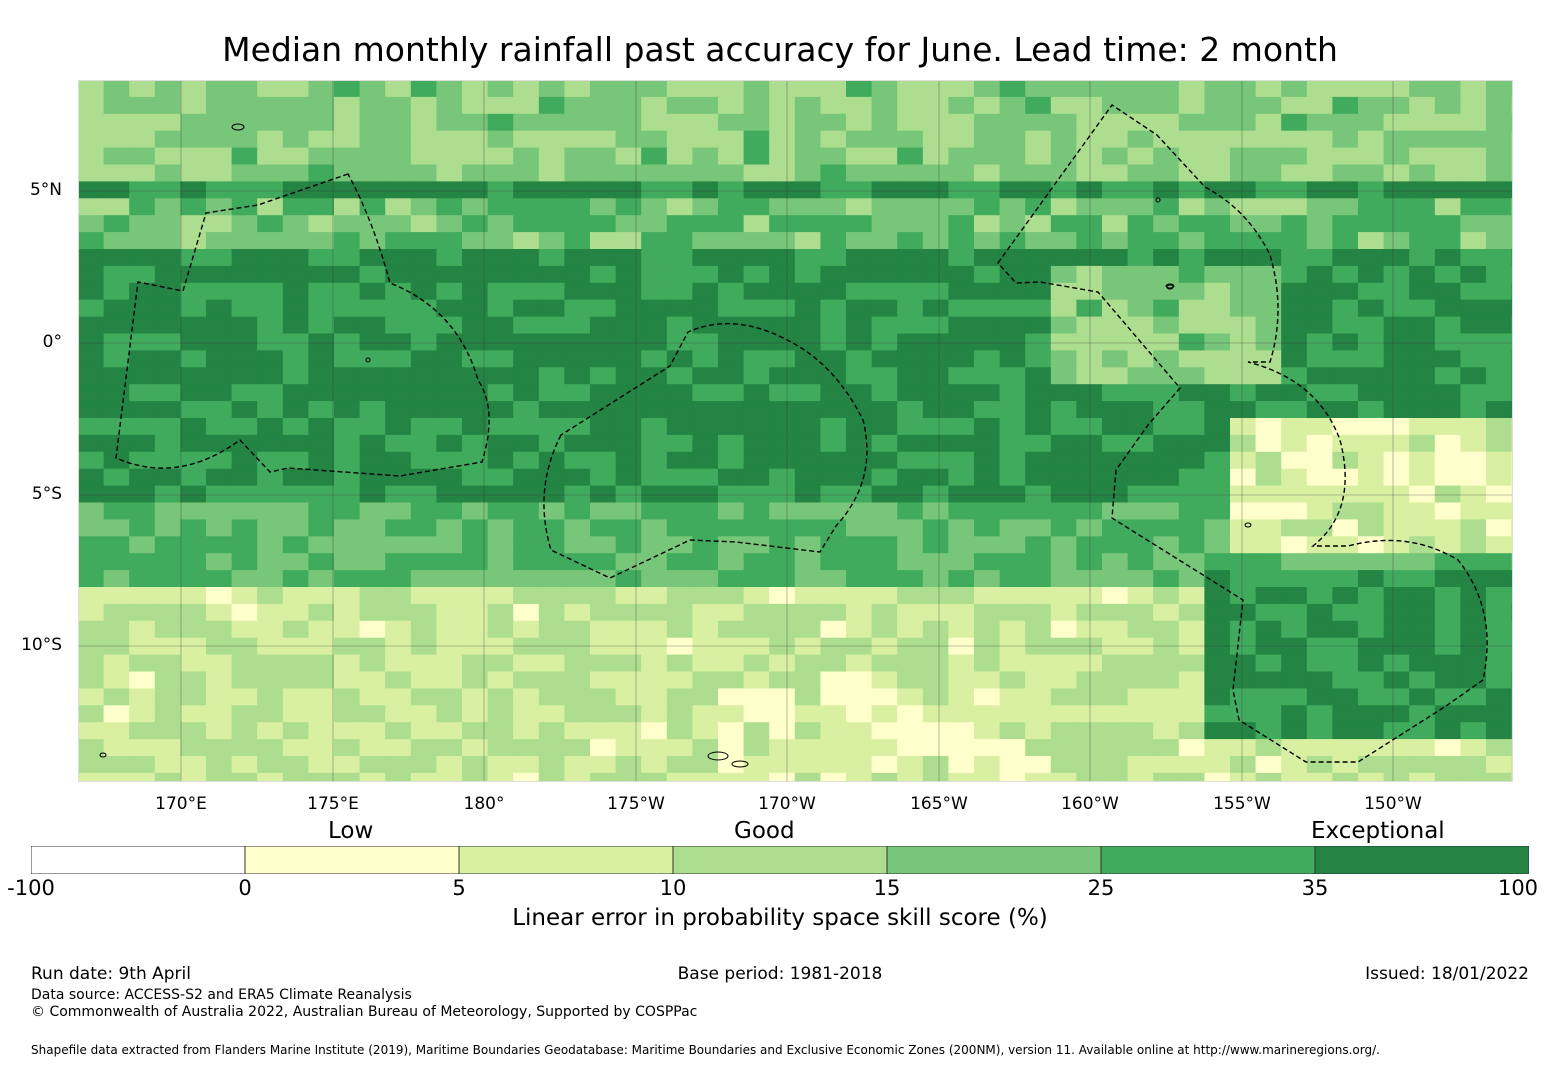 Image resolution: width=1560 pixels, height=1065 pixels. I want to click on colorbar-tick: 10, so click(673, 888).